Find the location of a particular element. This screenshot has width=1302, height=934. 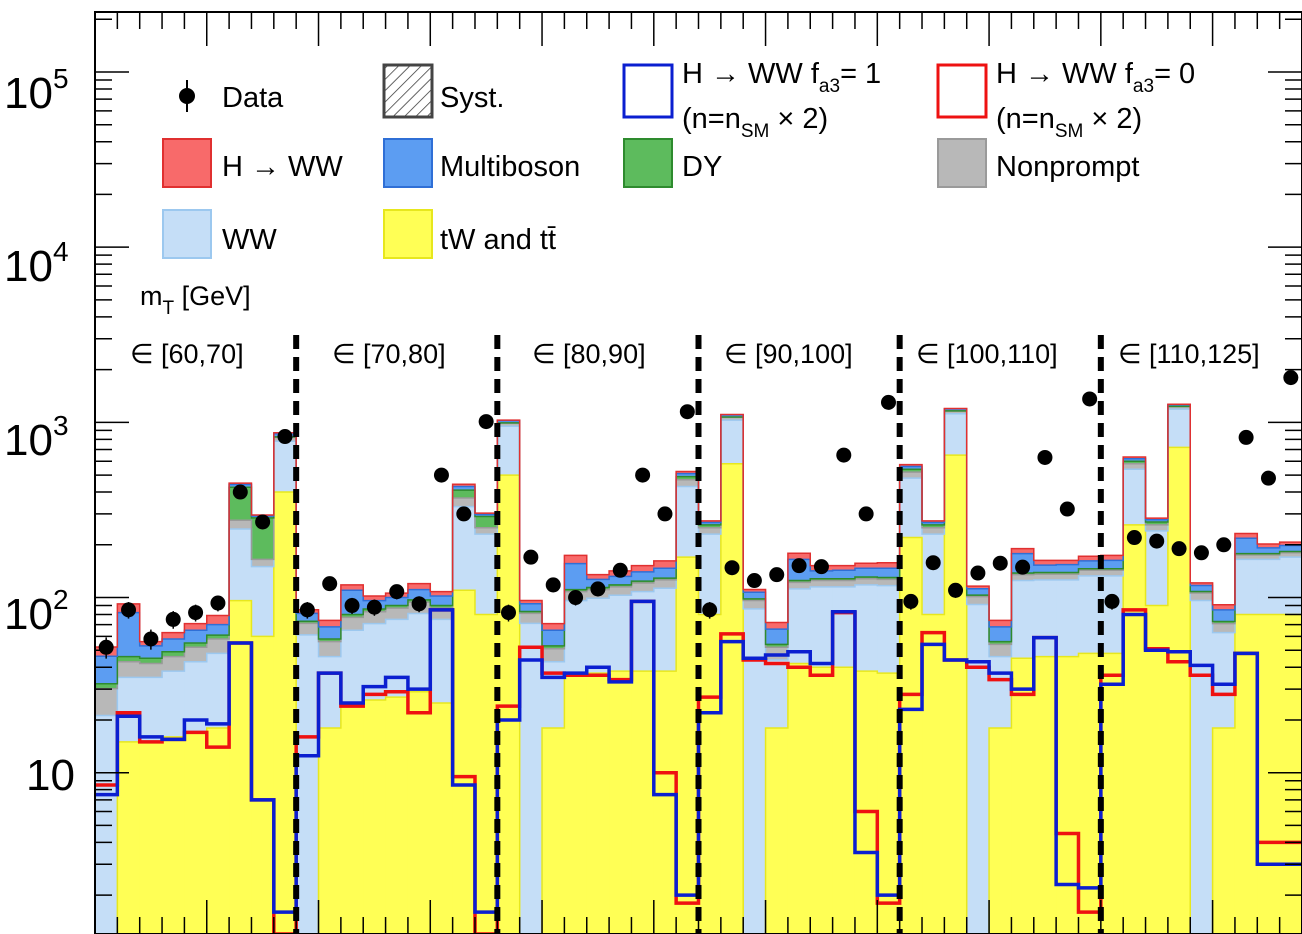

svg-text: (n=nSM × 2) is located at coordinates (755, 122).